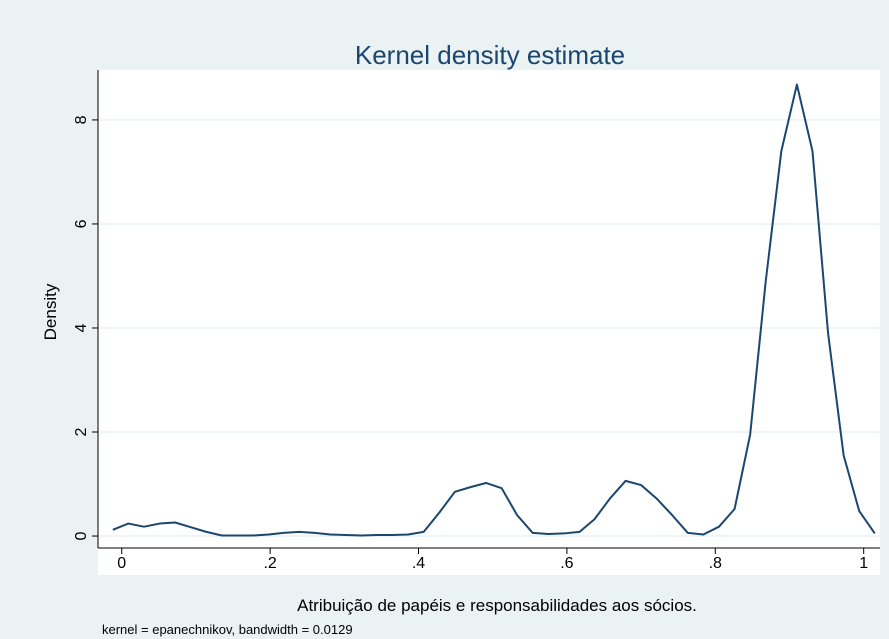 The image size is (889, 639). Describe the element at coordinates (269, 563) in the screenshot. I see `x-tick-label: .2` at that location.